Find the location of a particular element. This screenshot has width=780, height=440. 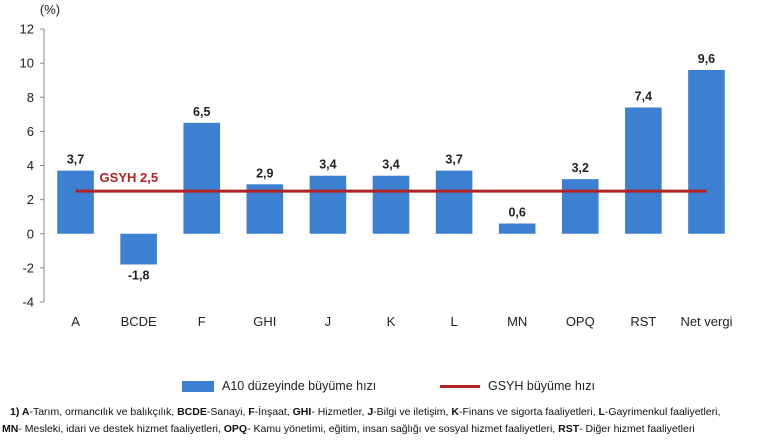

data-label: 6,5 is located at coordinates (201, 112).